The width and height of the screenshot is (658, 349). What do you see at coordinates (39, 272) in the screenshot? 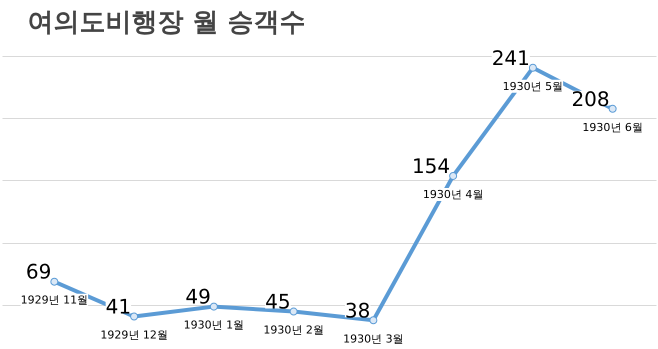
I see `data-label: 69` at bounding box center [39, 272].